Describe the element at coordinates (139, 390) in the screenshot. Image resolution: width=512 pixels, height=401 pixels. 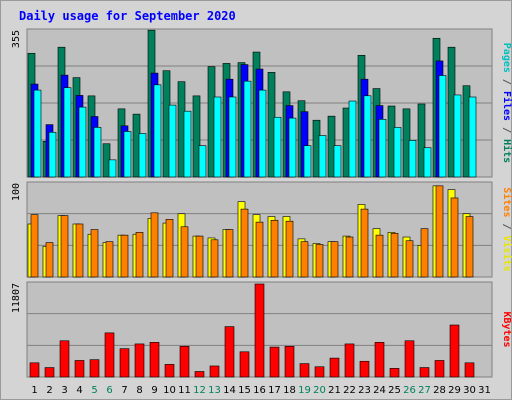
I see `x-tick-label-8: 8` at that location.